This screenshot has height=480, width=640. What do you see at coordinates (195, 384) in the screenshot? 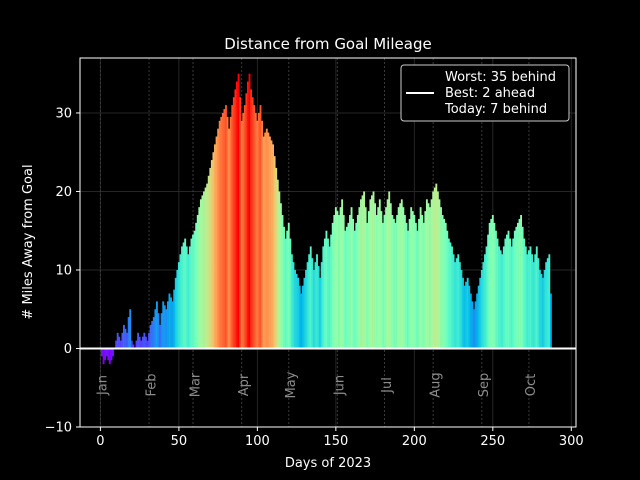
I see `month-label: Mar` at bounding box center [195, 384].